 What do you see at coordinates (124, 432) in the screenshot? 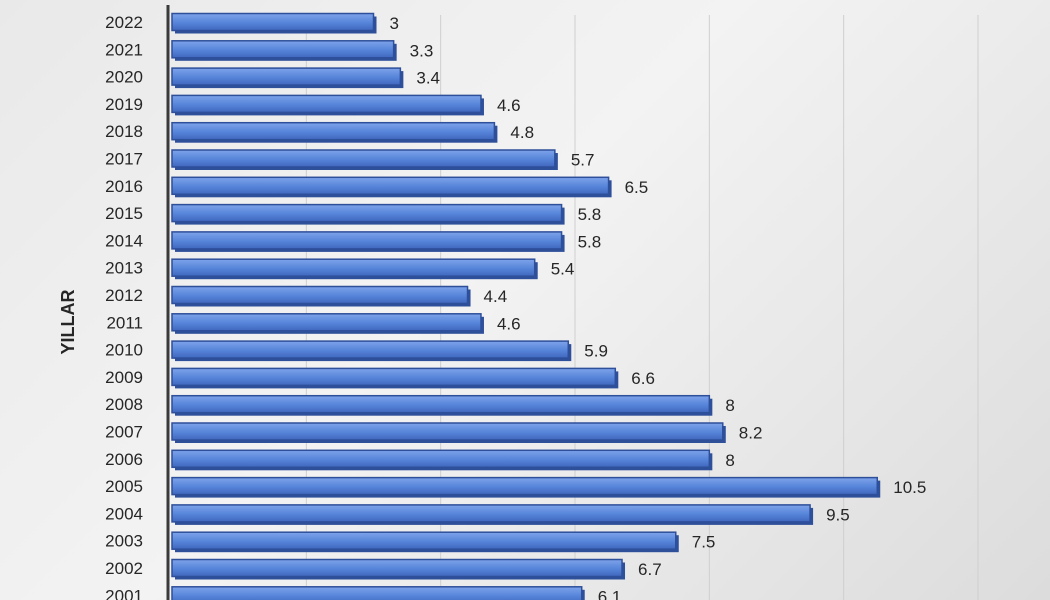
I see `tick-label-2007: 2007` at bounding box center [124, 432].